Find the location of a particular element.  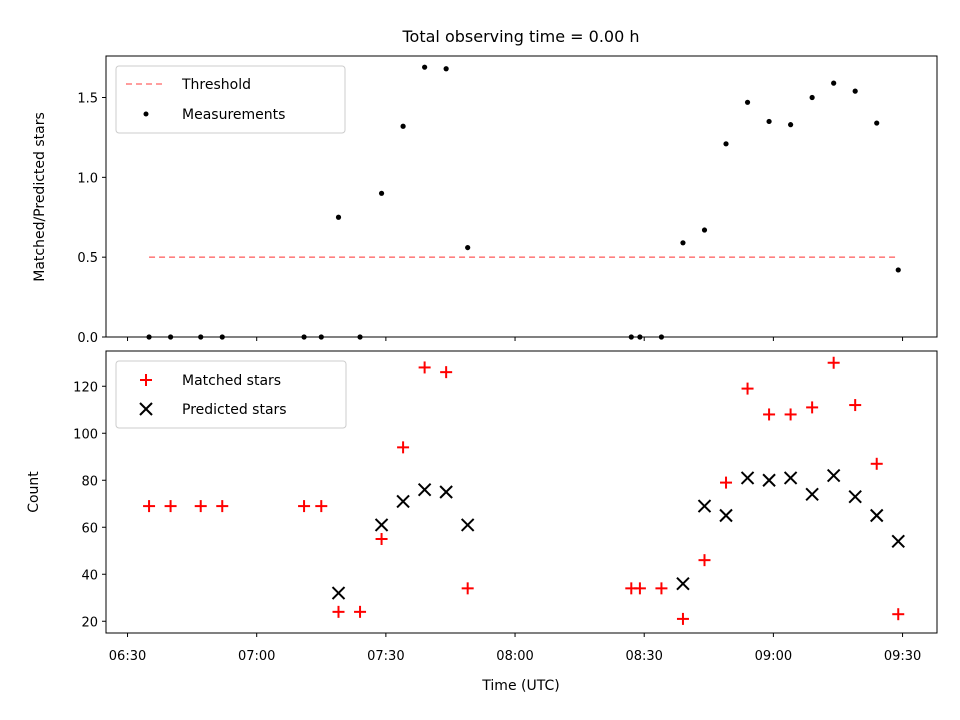

legend-matched-label: Matched stars is located at coordinates (231, 381).